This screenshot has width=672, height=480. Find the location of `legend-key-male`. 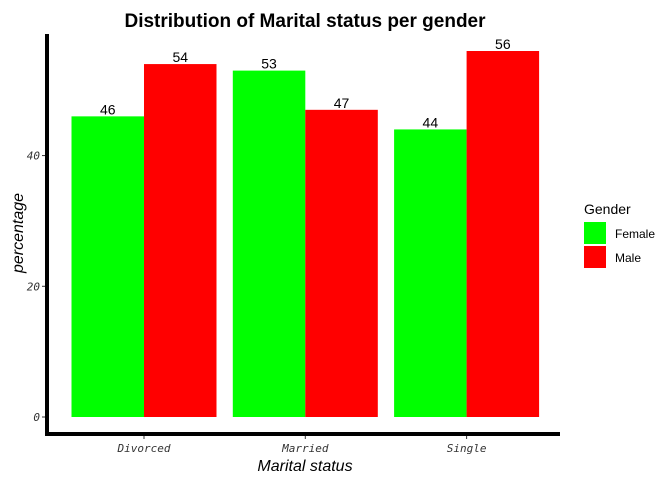

legend-key-male is located at coordinates (595, 257).